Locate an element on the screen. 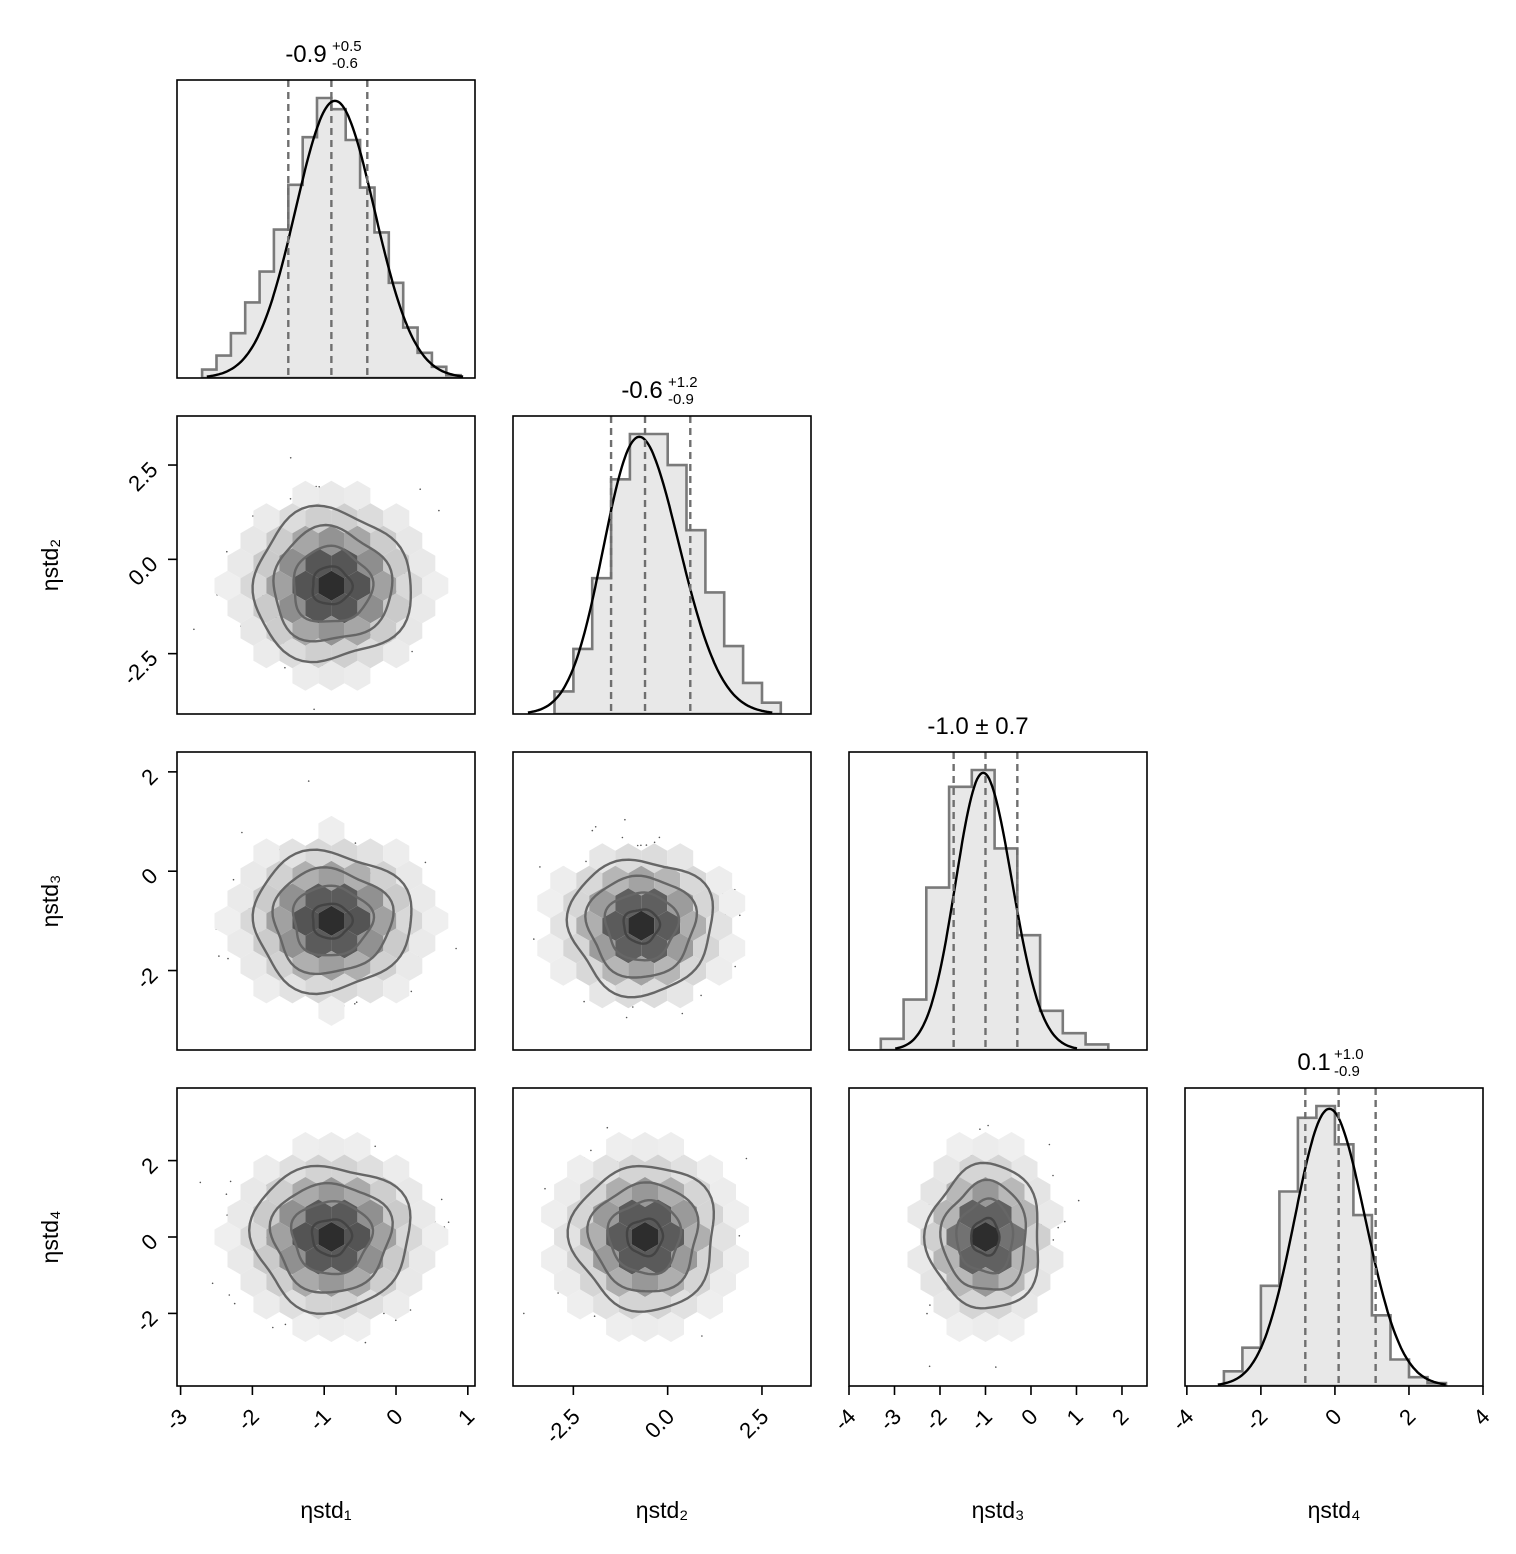  y-tick-label: -2 is located at coordinates (147, 978).